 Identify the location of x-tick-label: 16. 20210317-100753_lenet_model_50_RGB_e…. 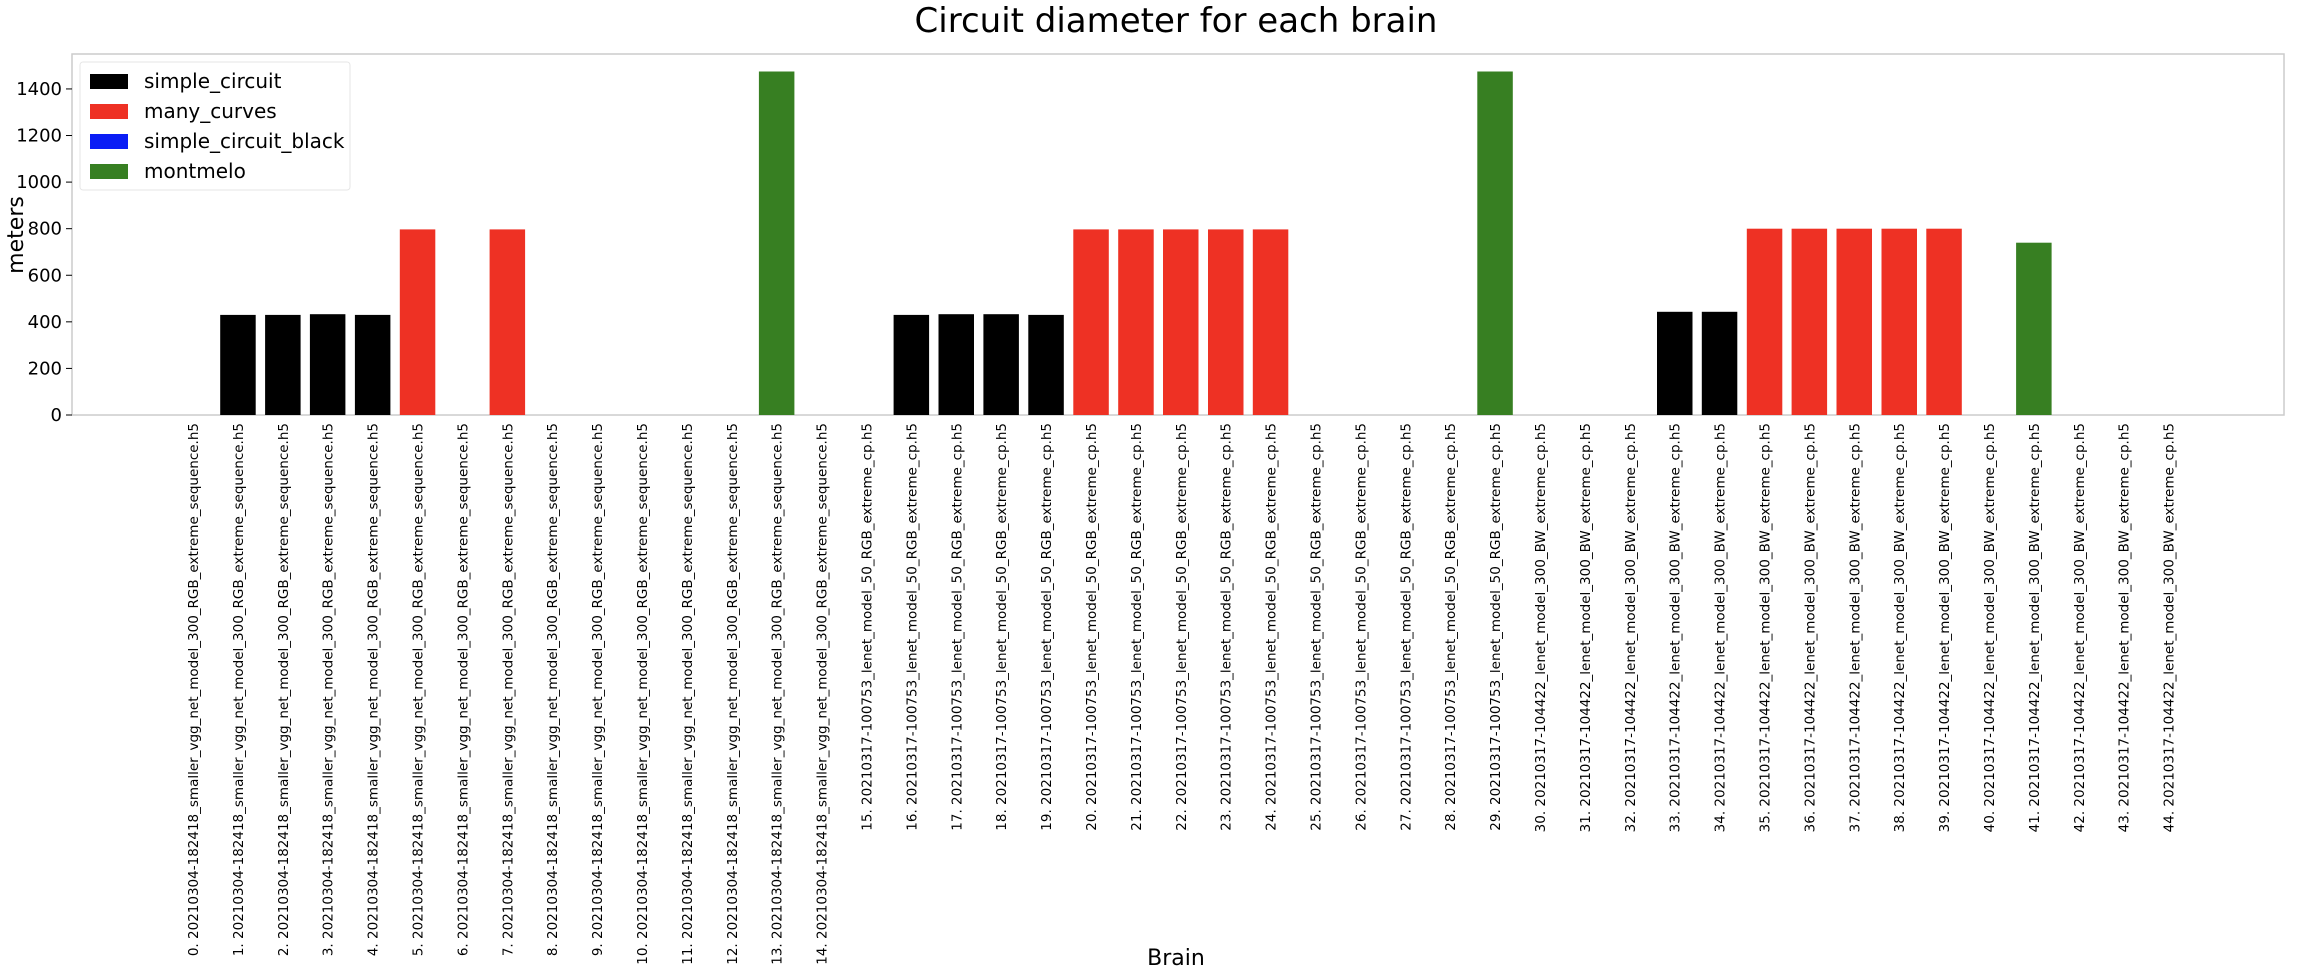
(912, 627).